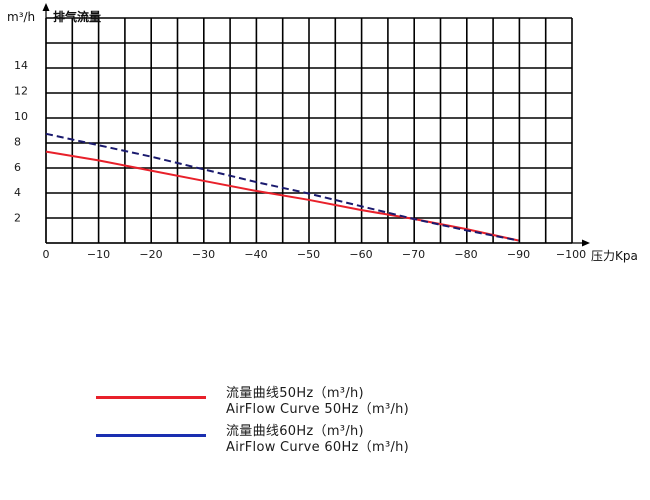 The height and width of the screenshot is (500, 650). What do you see at coordinates (360, 254) in the screenshot?
I see `x-tick-label: −60` at bounding box center [360, 254].